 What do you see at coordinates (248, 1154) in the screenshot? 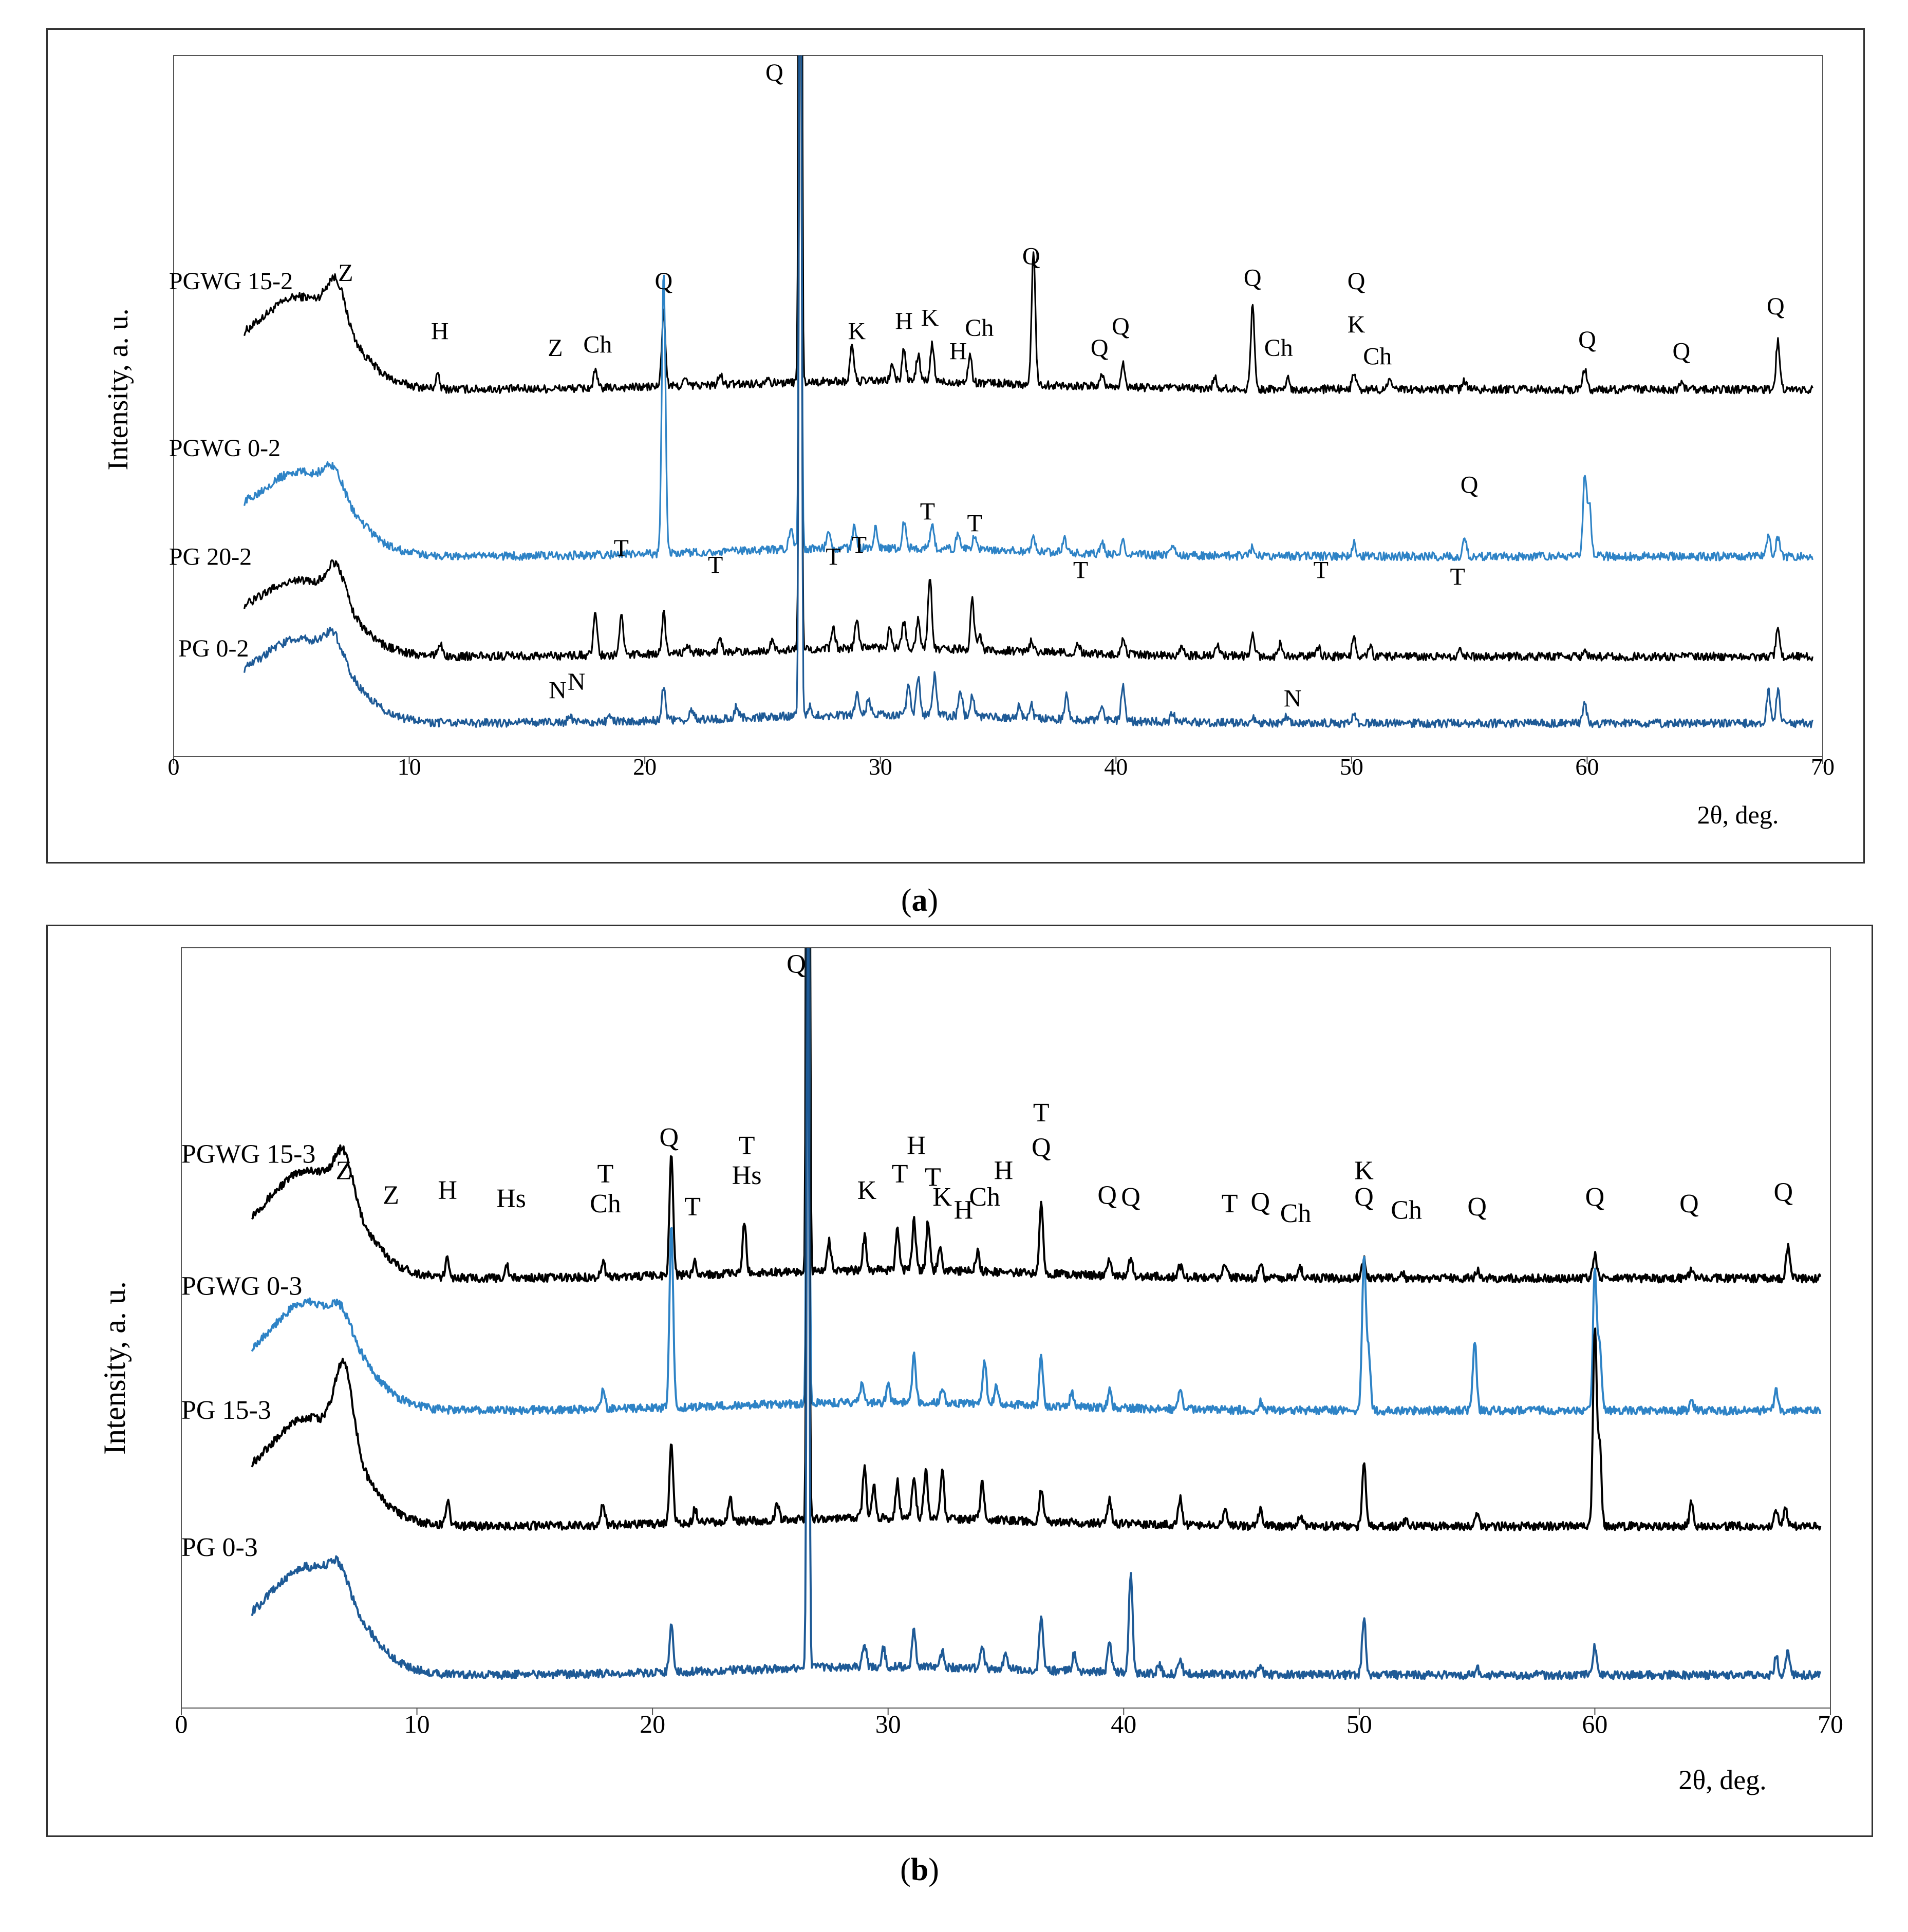
I see `series-name-label: PGWG 15-3` at bounding box center [248, 1154].